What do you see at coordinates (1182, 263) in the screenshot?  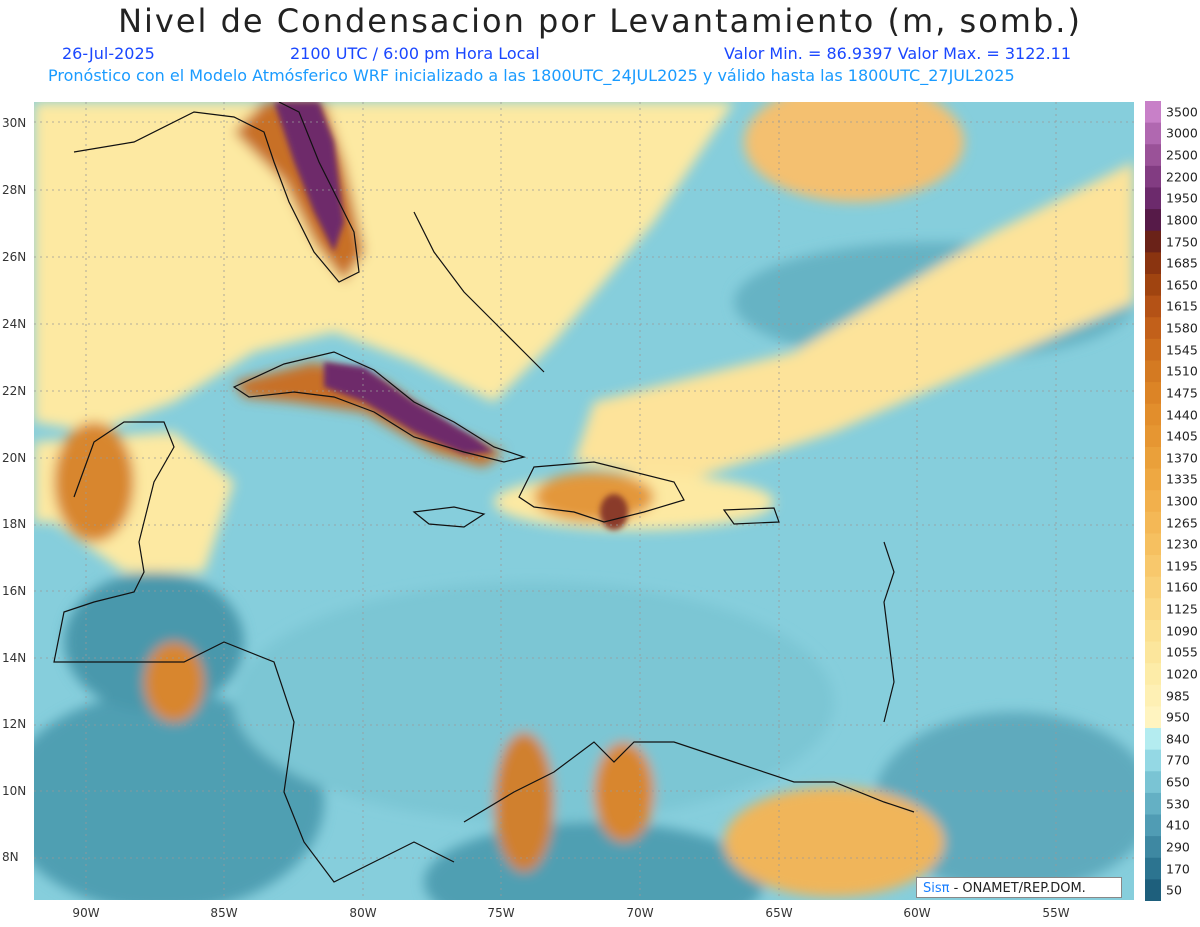 I see `colorbar-tick-label: 1685` at bounding box center [1182, 263].